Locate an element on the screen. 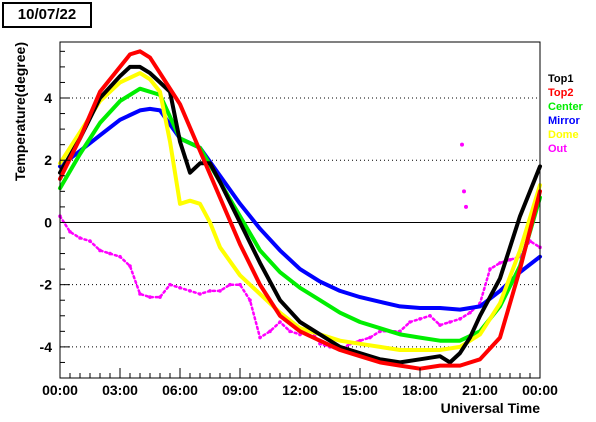 Image resolution: width=596 pixels, height=422 pixels. x-tick-label: 12:00 is located at coordinates (300, 390).